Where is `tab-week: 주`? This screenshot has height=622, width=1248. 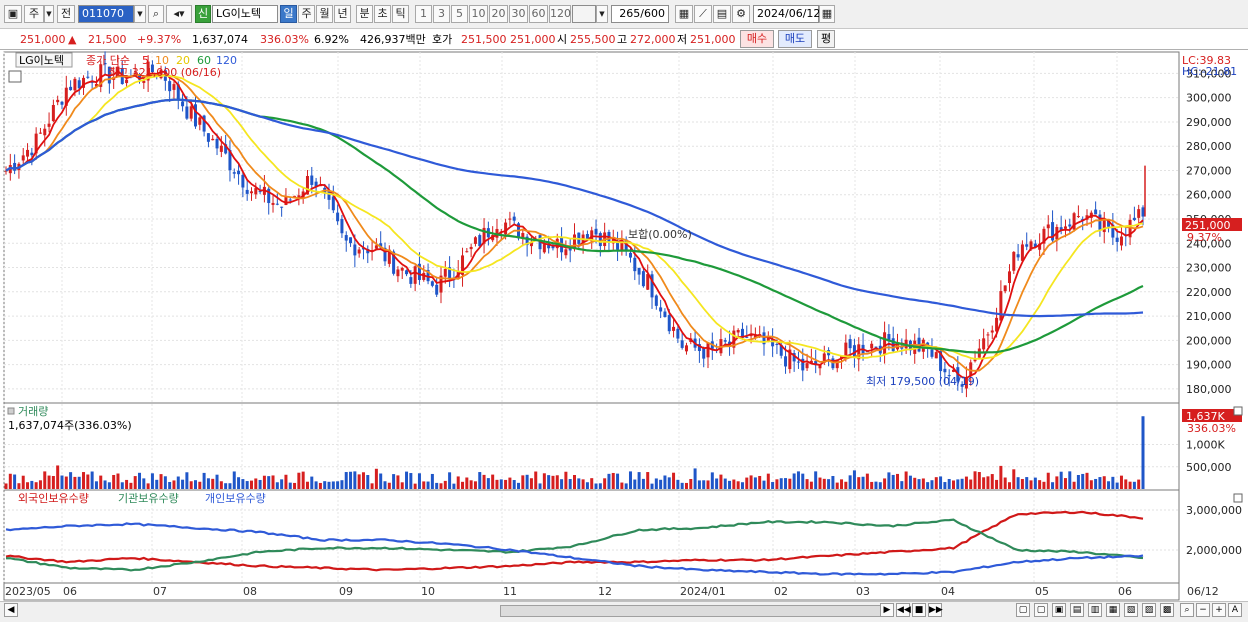 tab-week: 주 is located at coordinates (306, 14).